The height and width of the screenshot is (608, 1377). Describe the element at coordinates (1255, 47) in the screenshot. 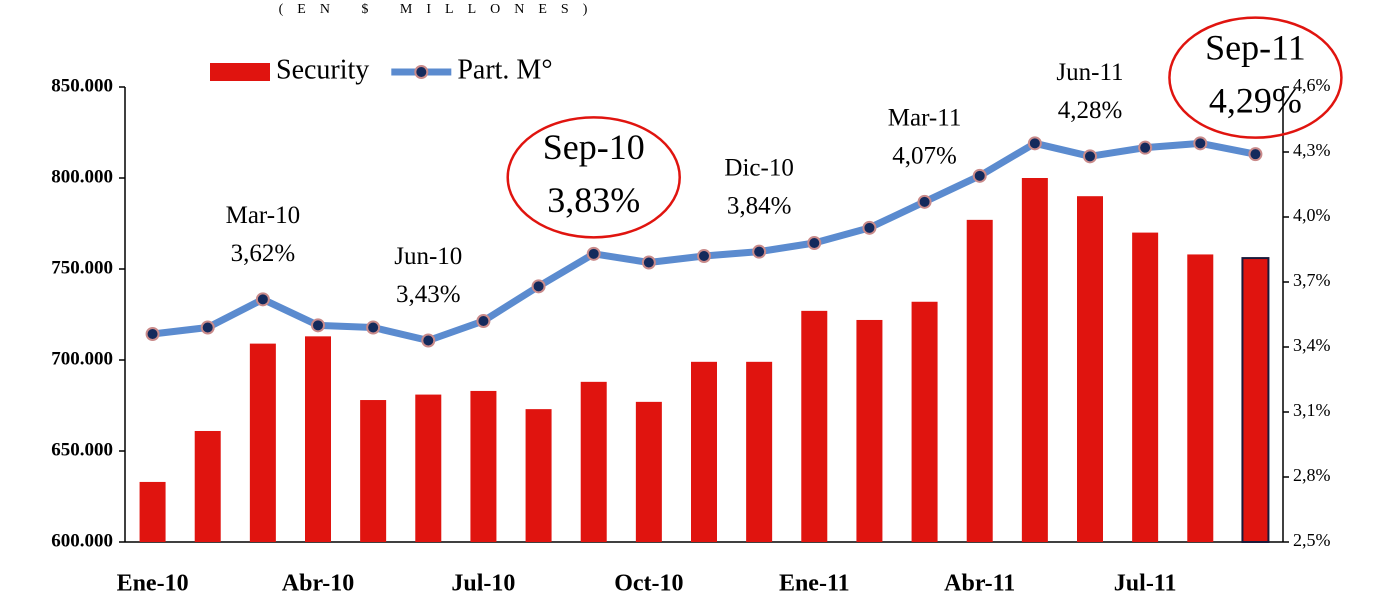

I see `point-label: Sep-11` at that location.